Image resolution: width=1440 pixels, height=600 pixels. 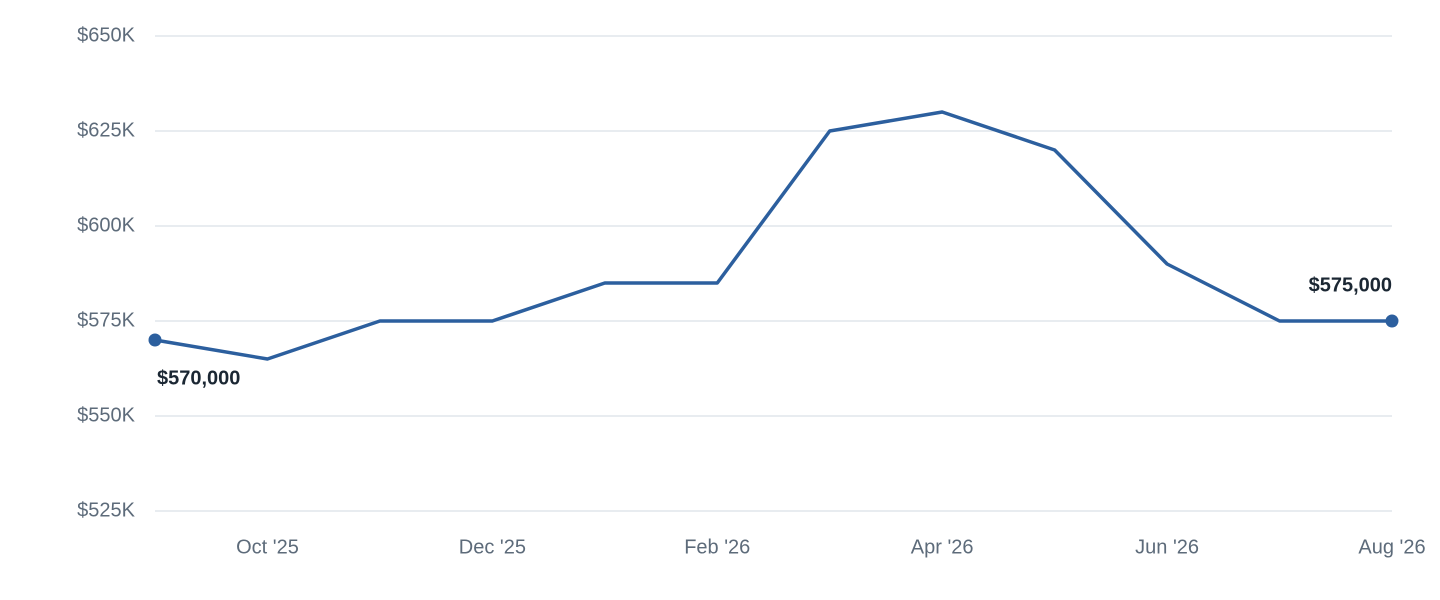 I want to click on y-tick-label: $575K, so click(x=106, y=320).